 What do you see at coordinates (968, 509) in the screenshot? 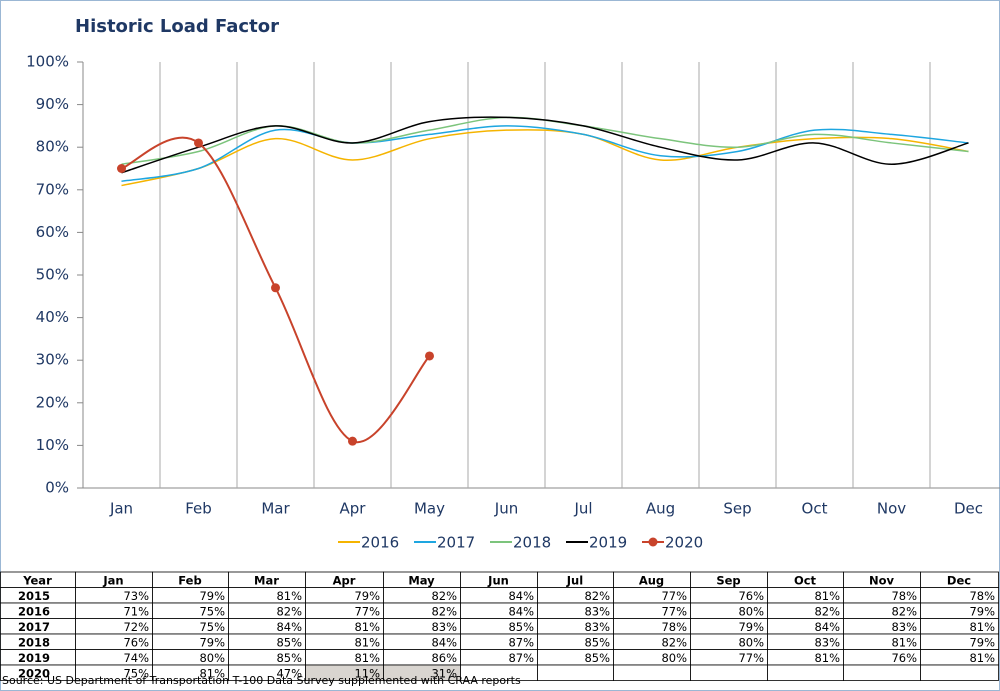
I see `x-tick-label: Dec` at bounding box center [968, 509].